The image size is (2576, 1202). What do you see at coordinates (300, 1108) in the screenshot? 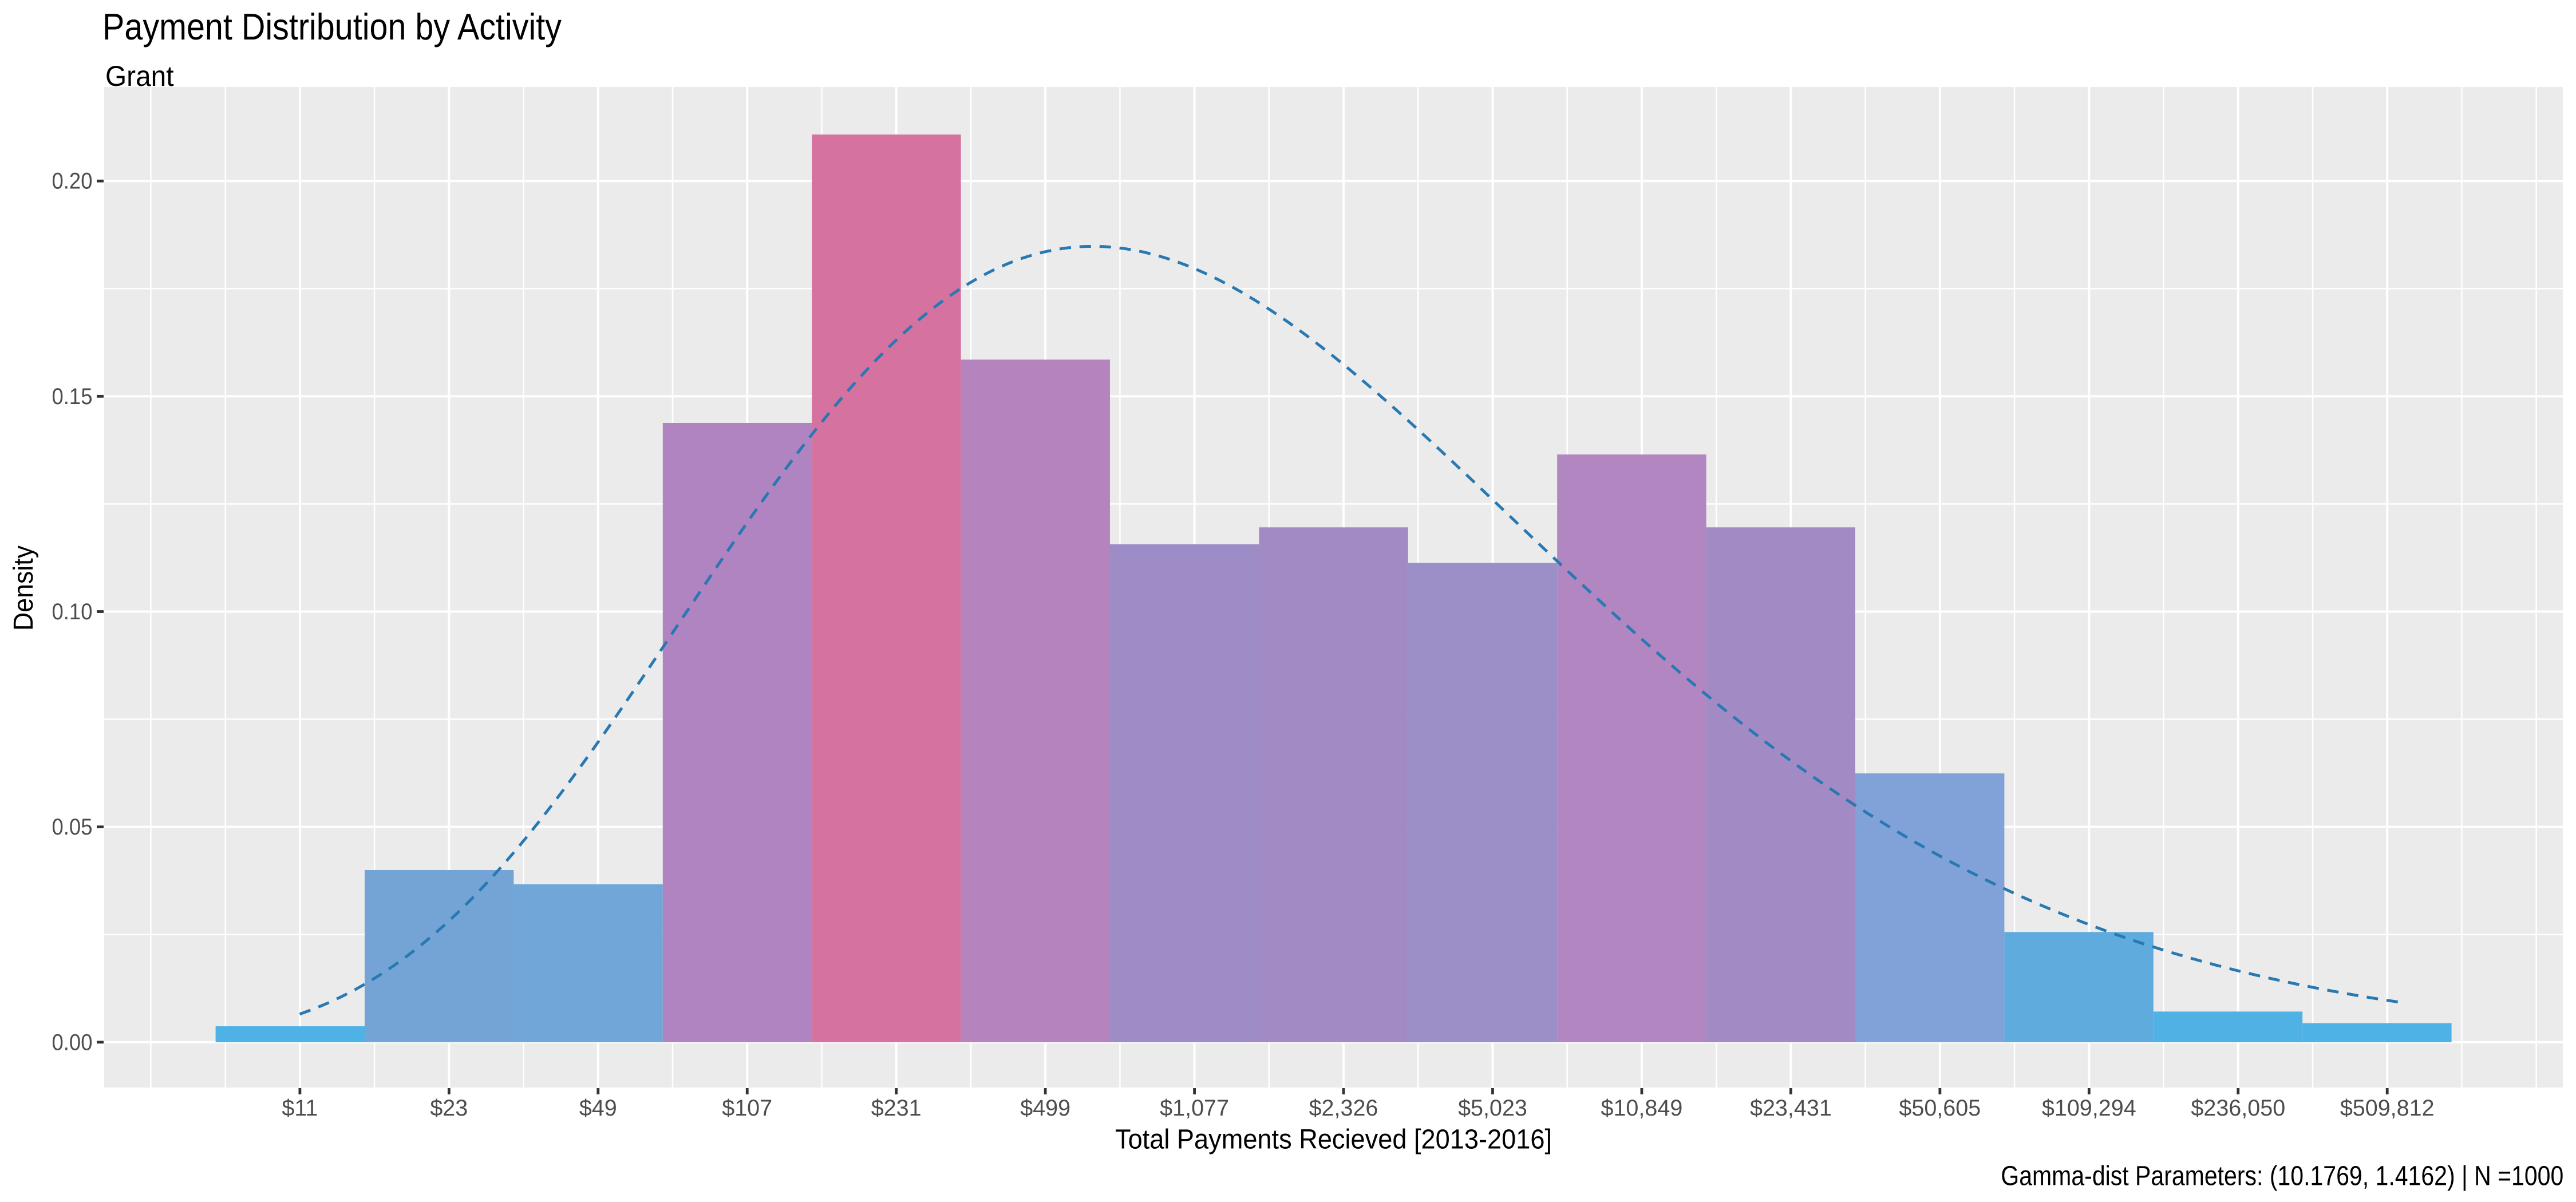
I see `svg-text: $11` at bounding box center [300, 1108].